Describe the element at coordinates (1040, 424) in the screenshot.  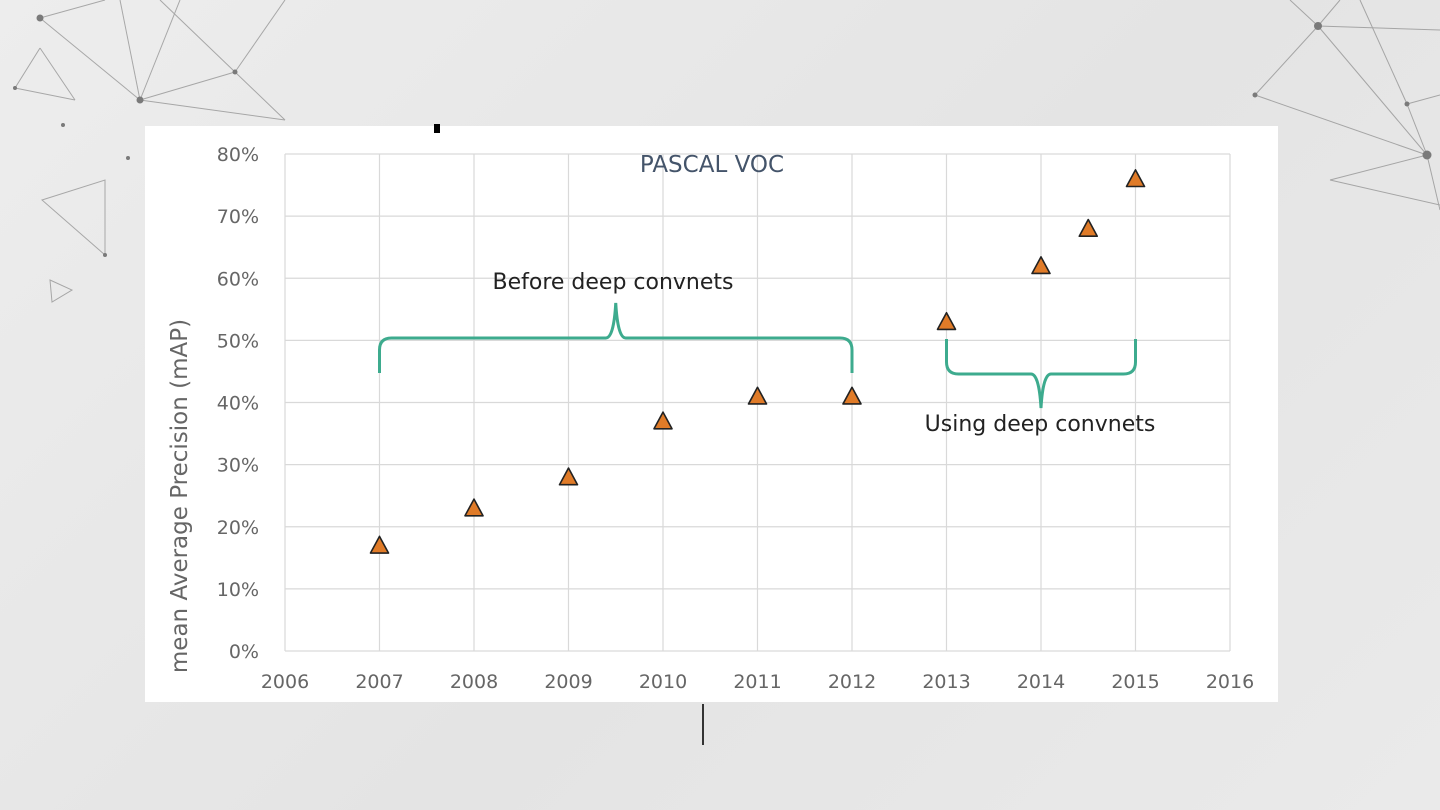
I see `annotation-using-deep-convnets: Using deep convnets` at that location.